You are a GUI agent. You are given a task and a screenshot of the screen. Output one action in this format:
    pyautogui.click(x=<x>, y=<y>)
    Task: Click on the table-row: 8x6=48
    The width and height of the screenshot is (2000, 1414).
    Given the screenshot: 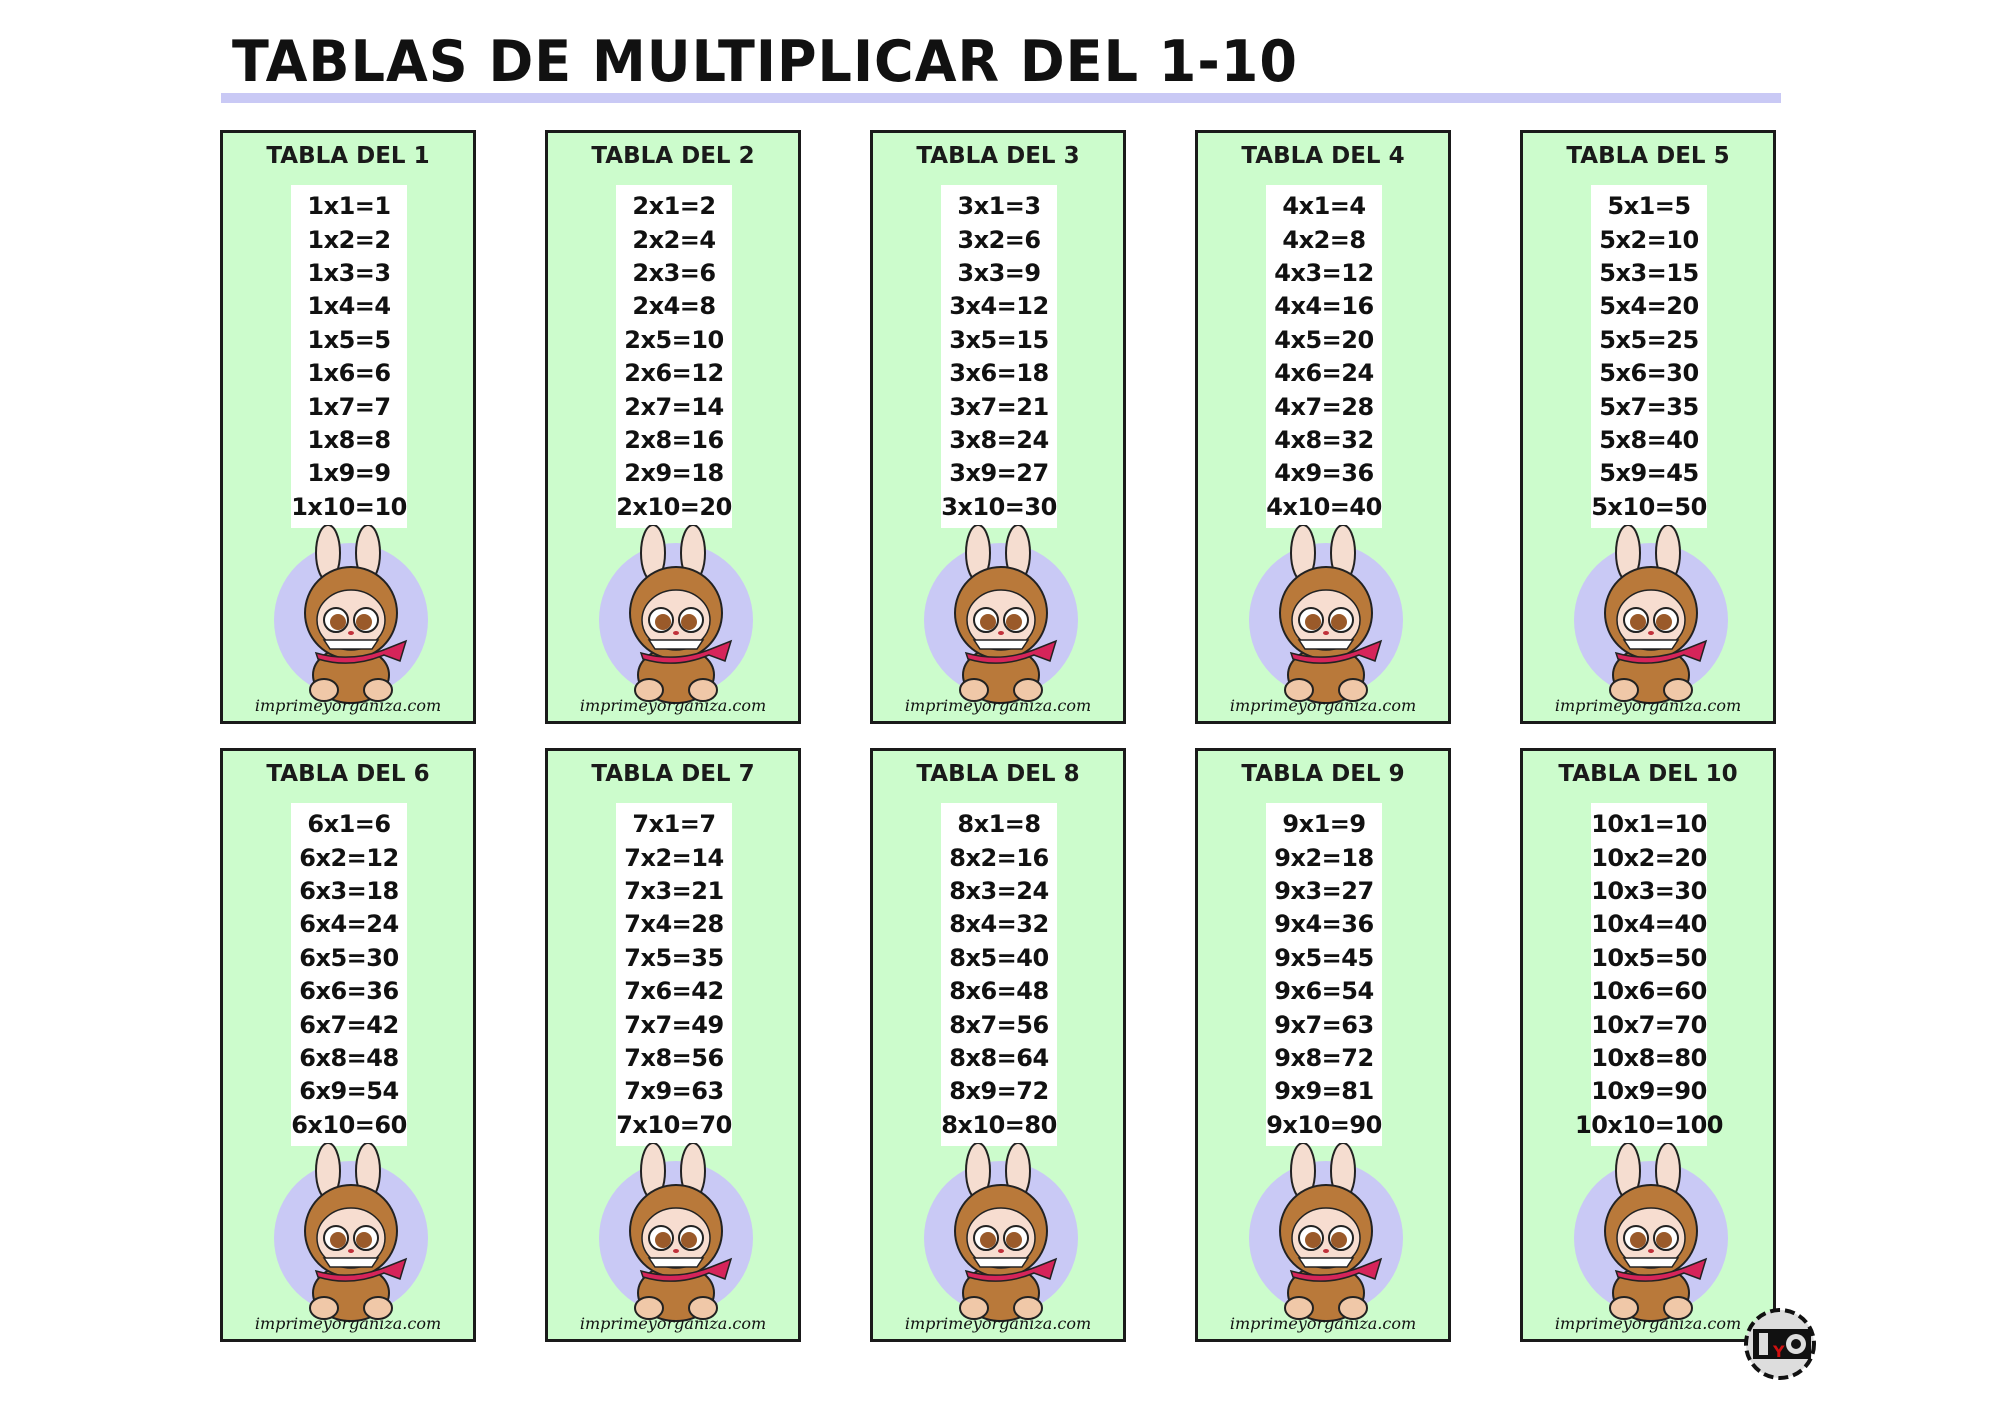 What is the action you would take?
    pyautogui.click(x=999, y=991)
    